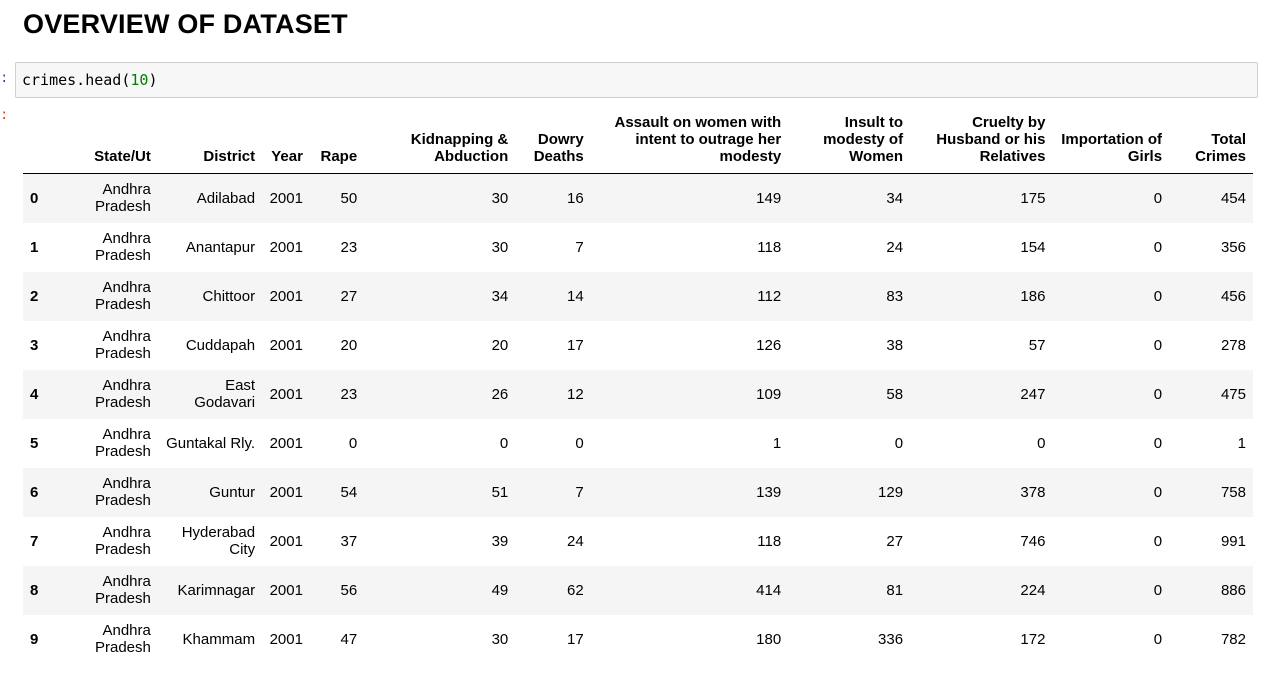 The width and height of the screenshot is (1279, 674). Describe the element at coordinates (43, 142) in the screenshot. I see `index-header` at that location.